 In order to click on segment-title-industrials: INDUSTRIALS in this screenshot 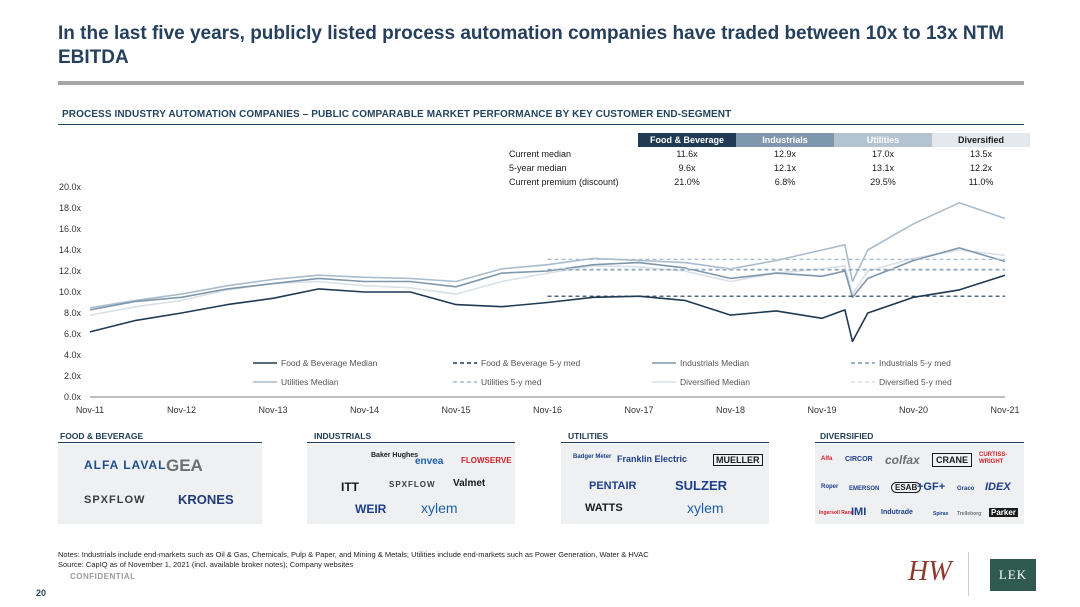, I will do `click(343, 436)`.